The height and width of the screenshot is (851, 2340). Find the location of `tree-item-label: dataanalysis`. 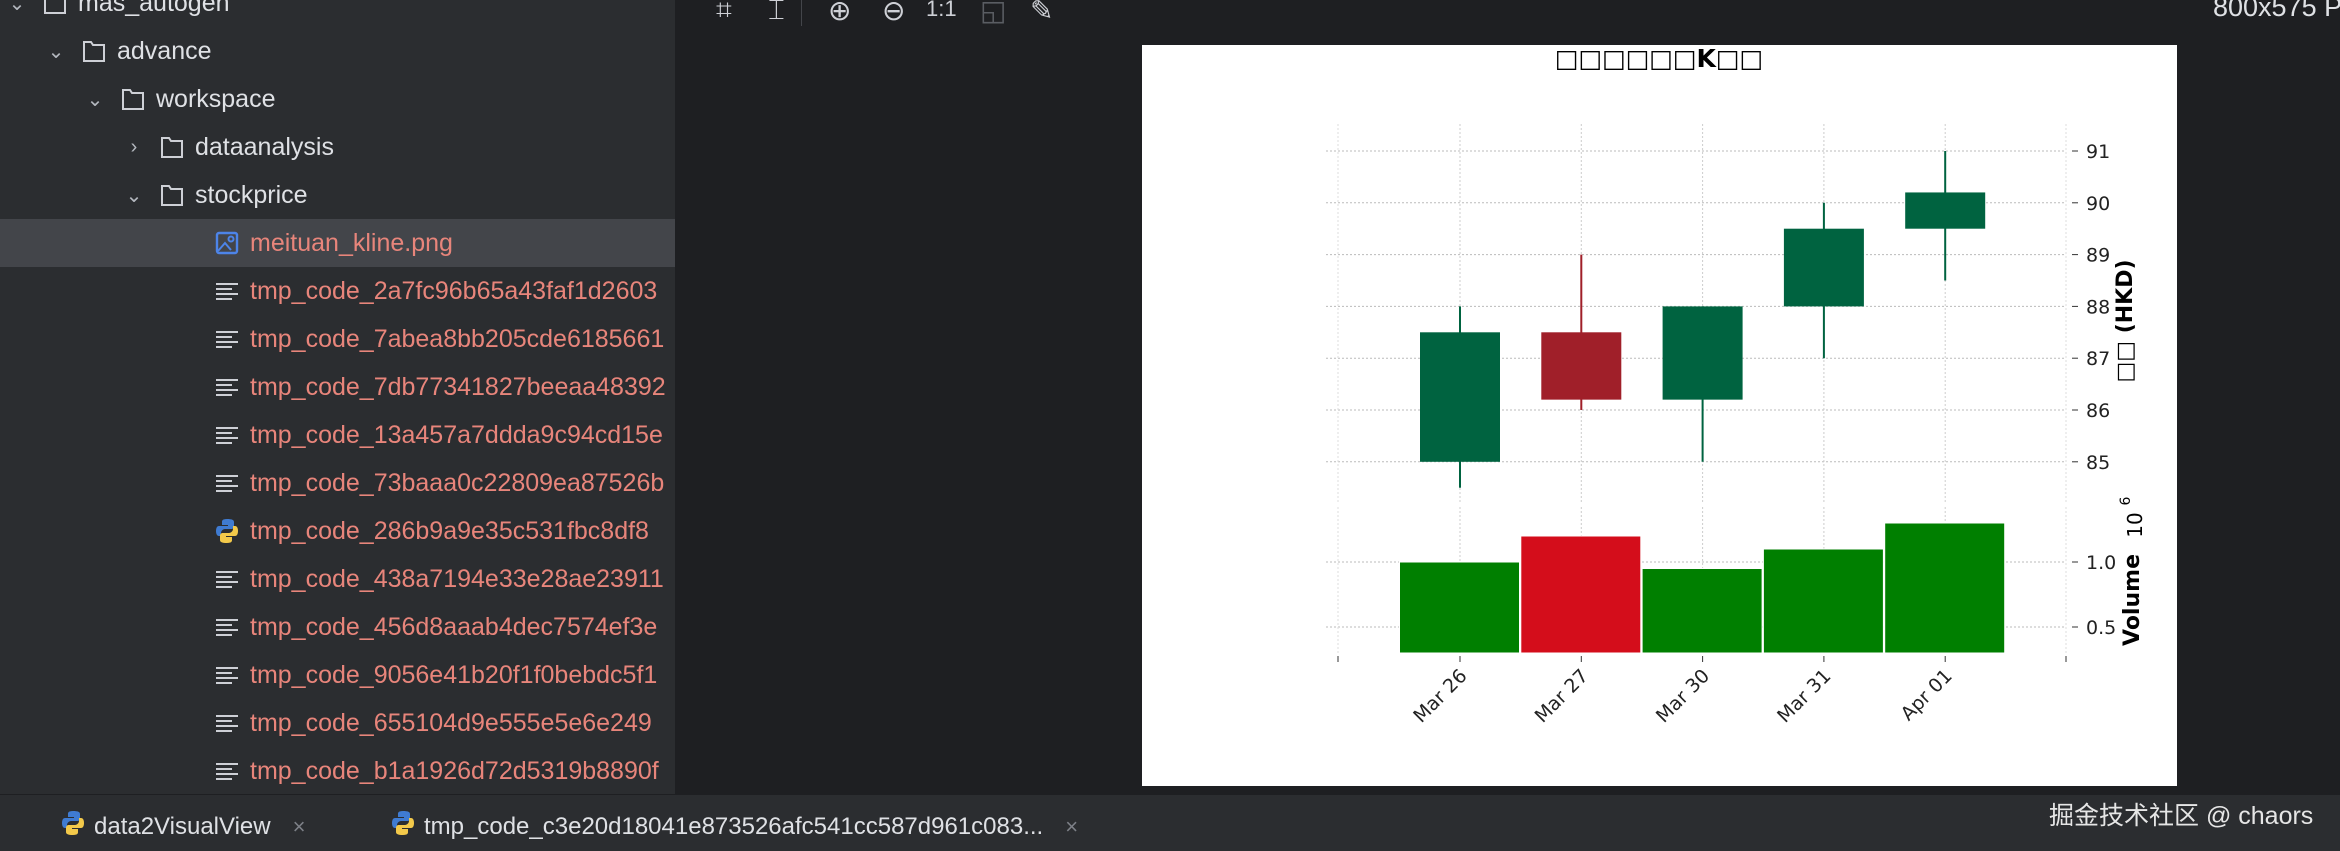

tree-item-label: dataanalysis is located at coordinates (264, 146).